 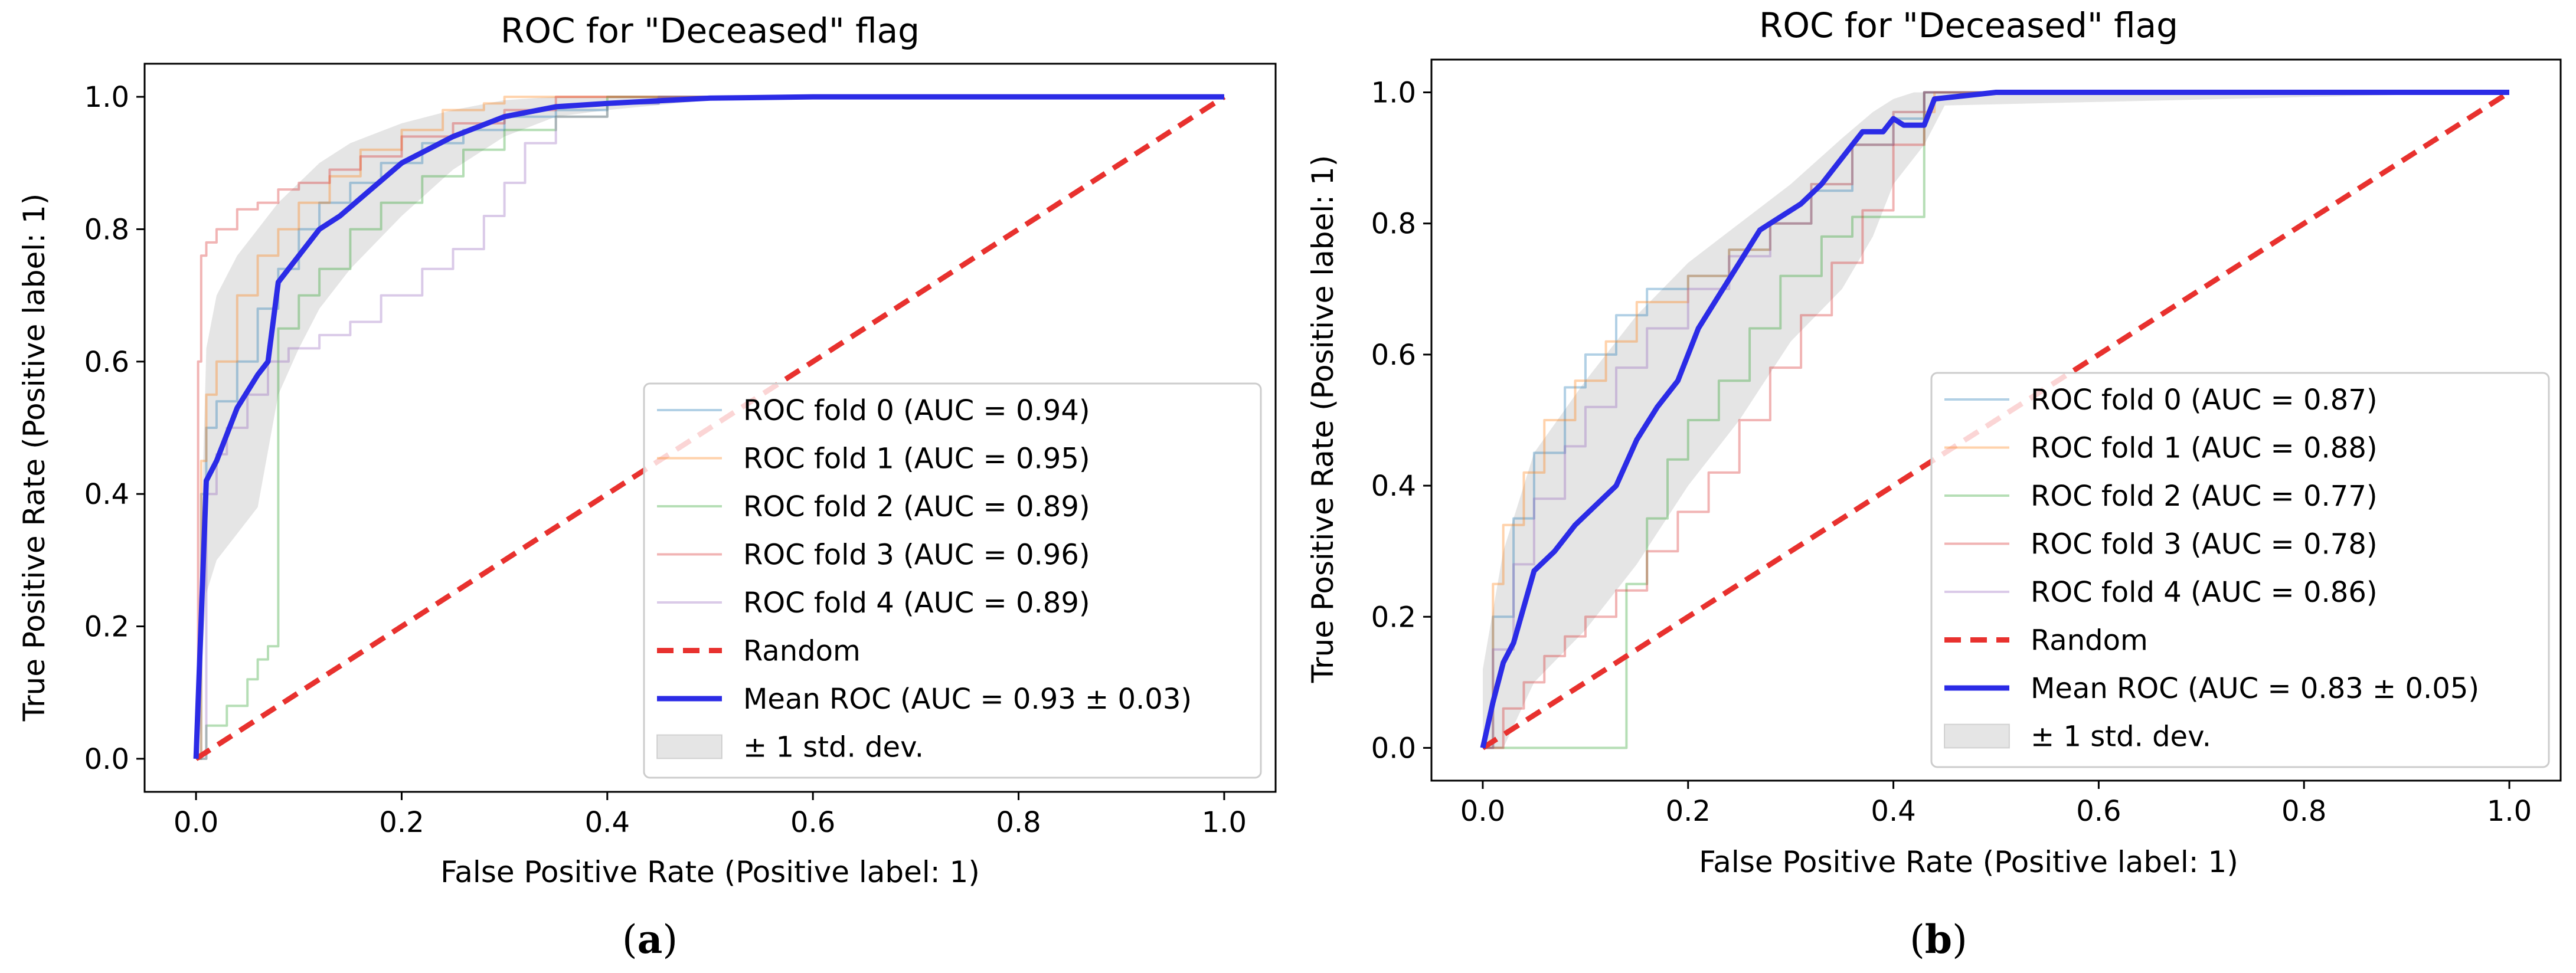 What do you see at coordinates (916, 506) in the screenshot?
I see `legend-label: ROC fold 2 (AUC = 0.89)` at bounding box center [916, 506].